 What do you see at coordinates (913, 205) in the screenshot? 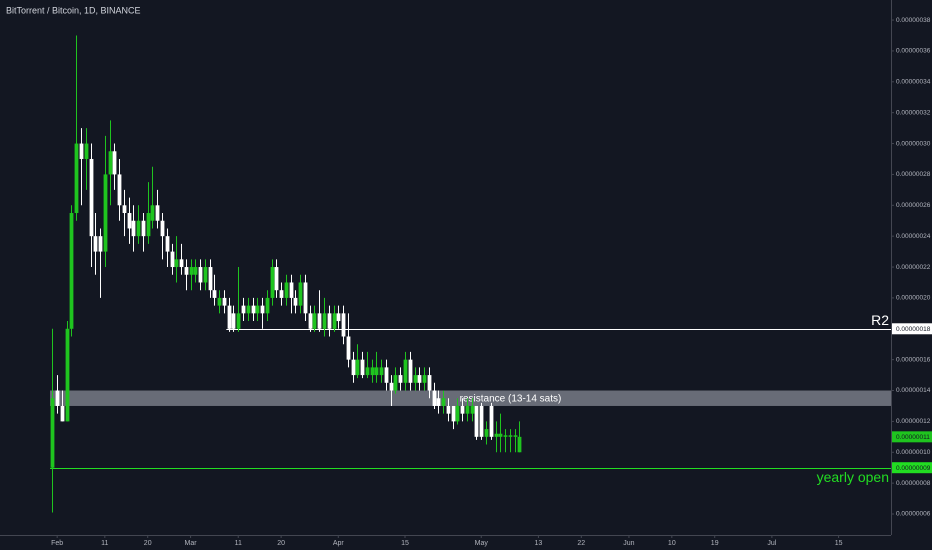
I see `y-tick-label: 0.00000026` at bounding box center [913, 205].